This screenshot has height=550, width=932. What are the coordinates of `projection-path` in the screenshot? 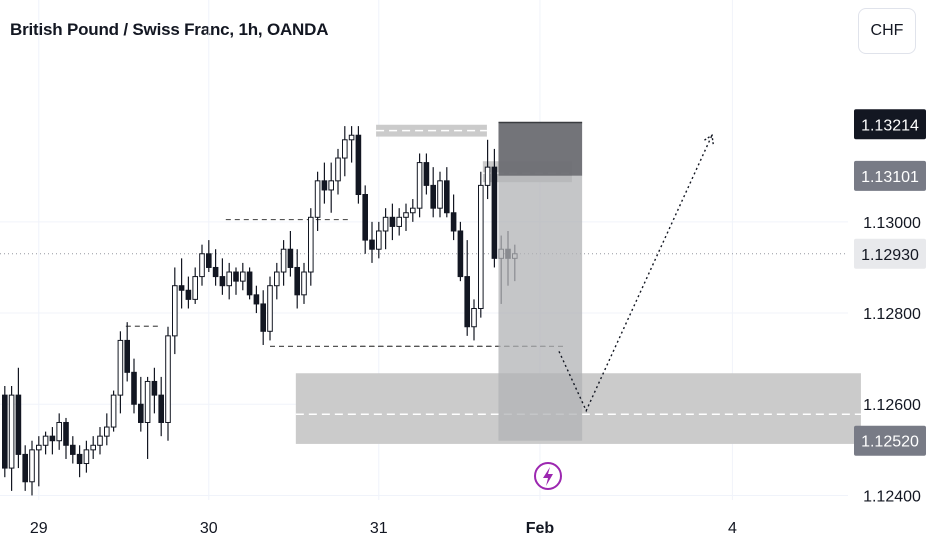 It's located at (635, 273).